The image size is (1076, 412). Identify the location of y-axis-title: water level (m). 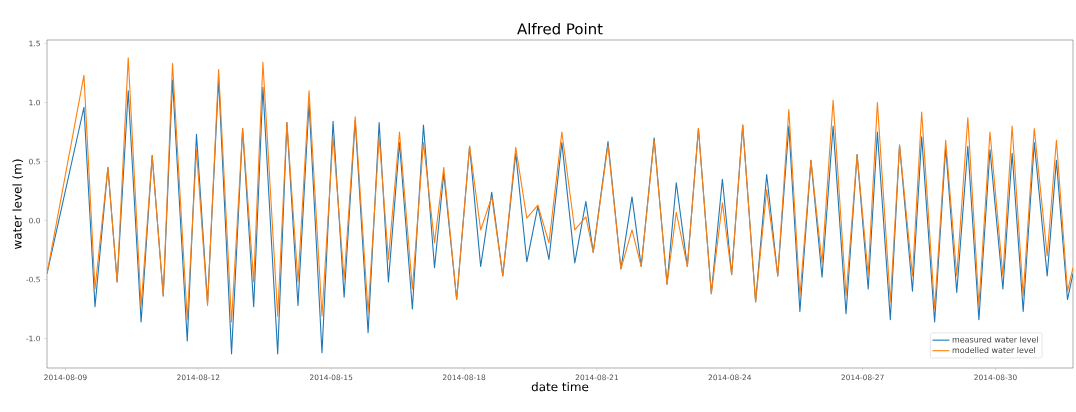
(18, 204).